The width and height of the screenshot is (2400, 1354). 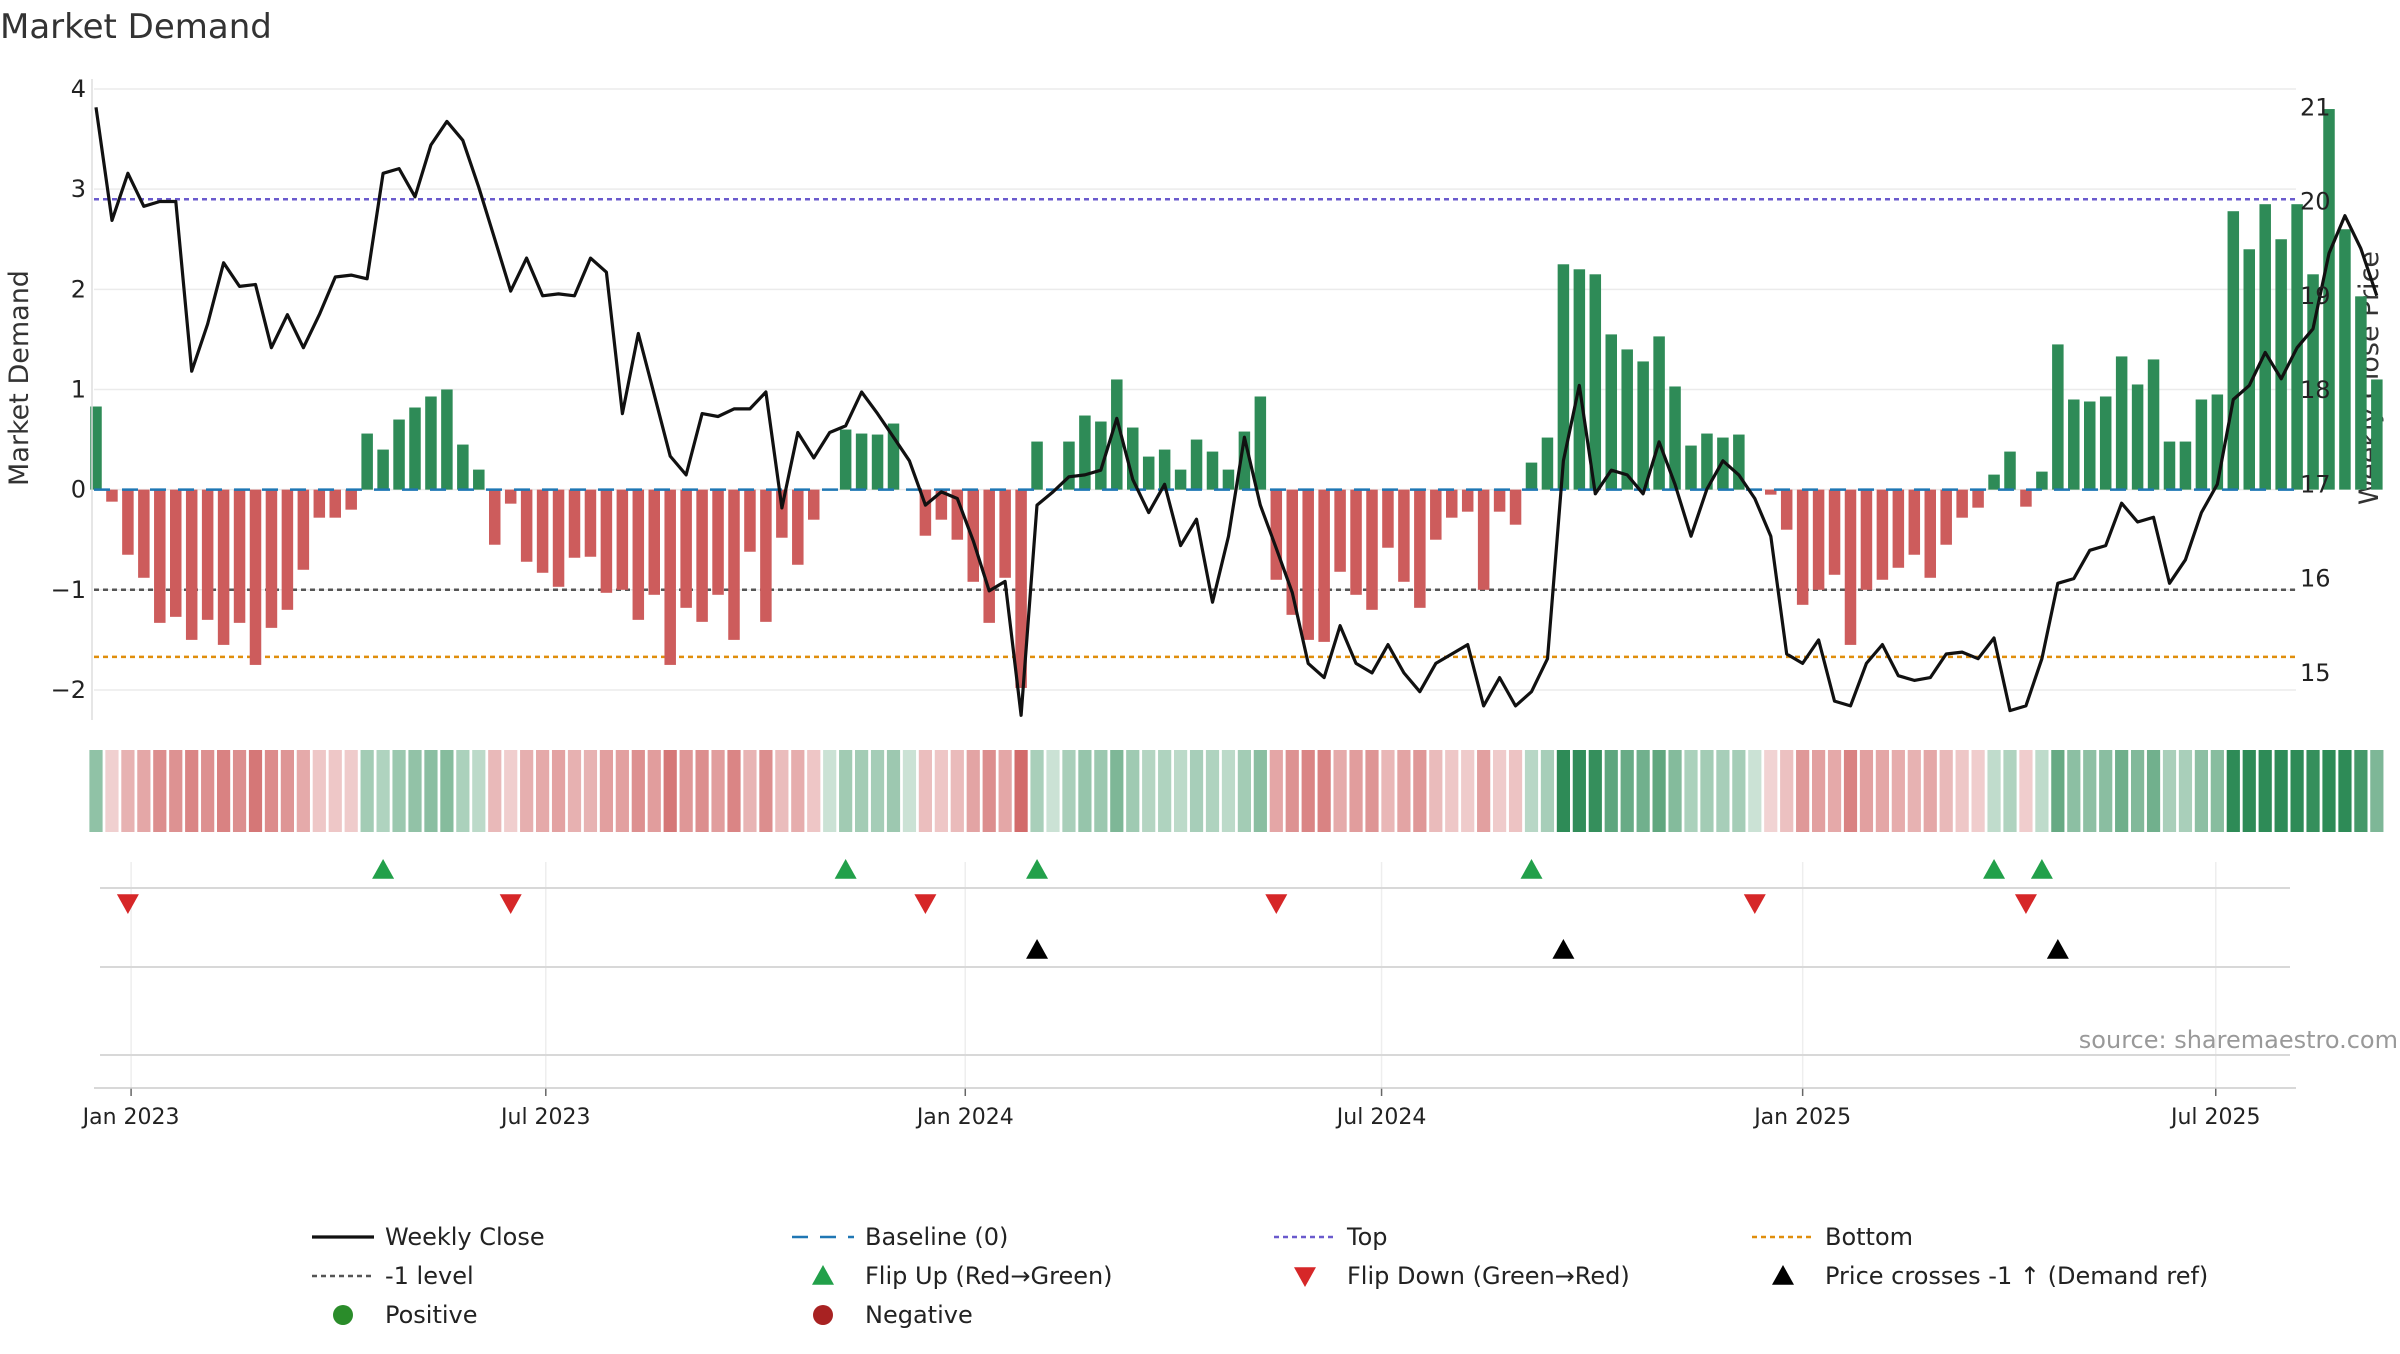 What do you see at coordinates (1236, 791) in the screenshot?
I see `demand-strip` at bounding box center [1236, 791].